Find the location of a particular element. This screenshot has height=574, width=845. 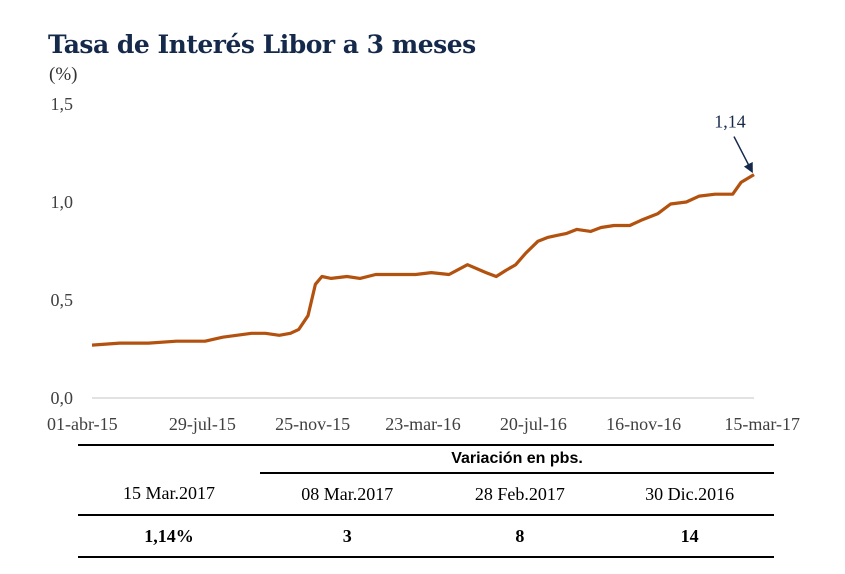

y-tick-label: 0,5 is located at coordinates (62, 300).